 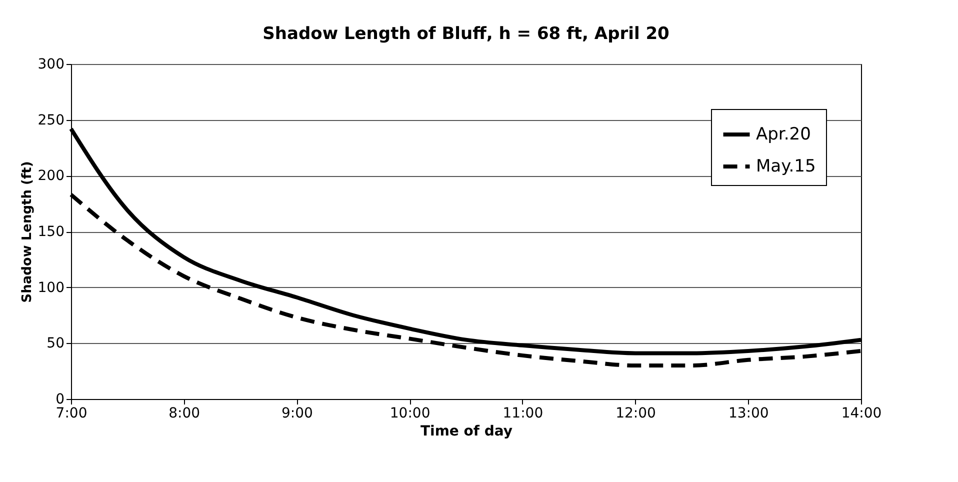 What do you see at coordinates (297, 414) in the screenshot?
I see `x-tick-label: 9:00` at bounding box center [297, 414].